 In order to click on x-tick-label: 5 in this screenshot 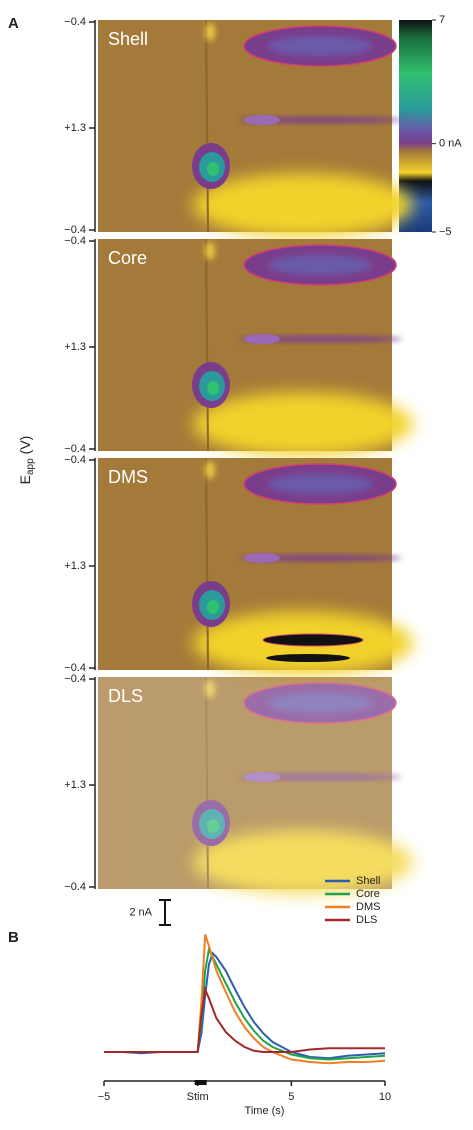, I will do `click(291, 1097)`.